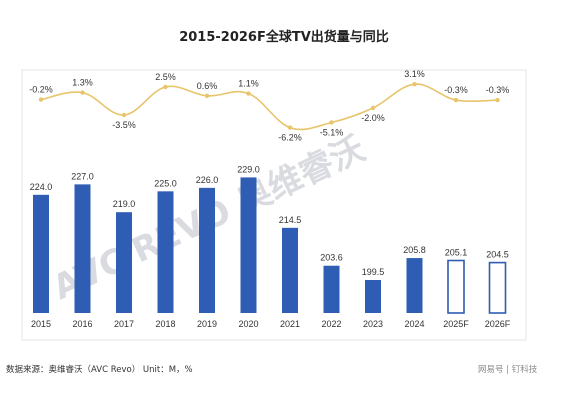 The width and height of the screenshot is (568, 411). What do you see at coordinates (207, 86) in the screenshot?
I see `growth-label-2019: 0.6%` at bounding box center [207, 86].